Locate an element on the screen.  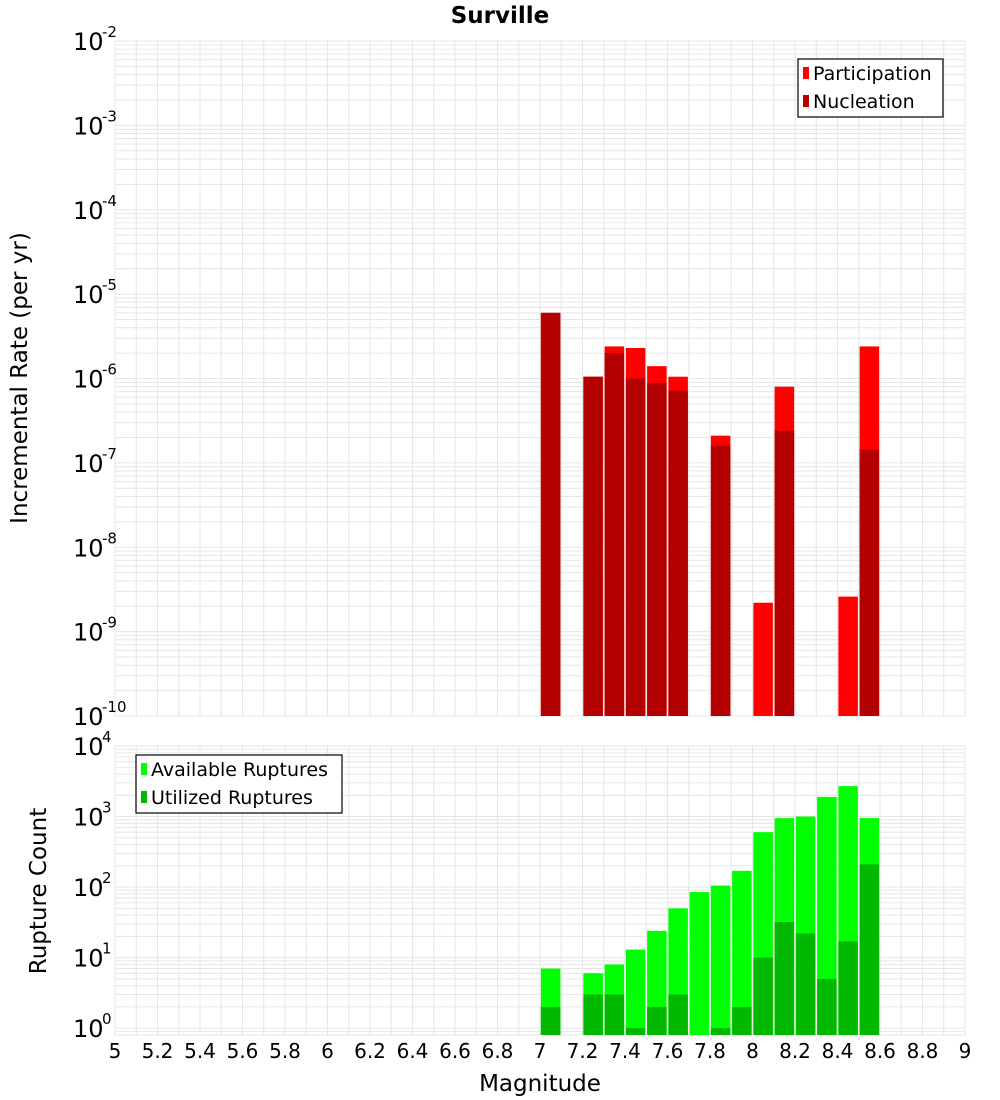
x-tick-label: 6 is located at coordinates (327, 1051).